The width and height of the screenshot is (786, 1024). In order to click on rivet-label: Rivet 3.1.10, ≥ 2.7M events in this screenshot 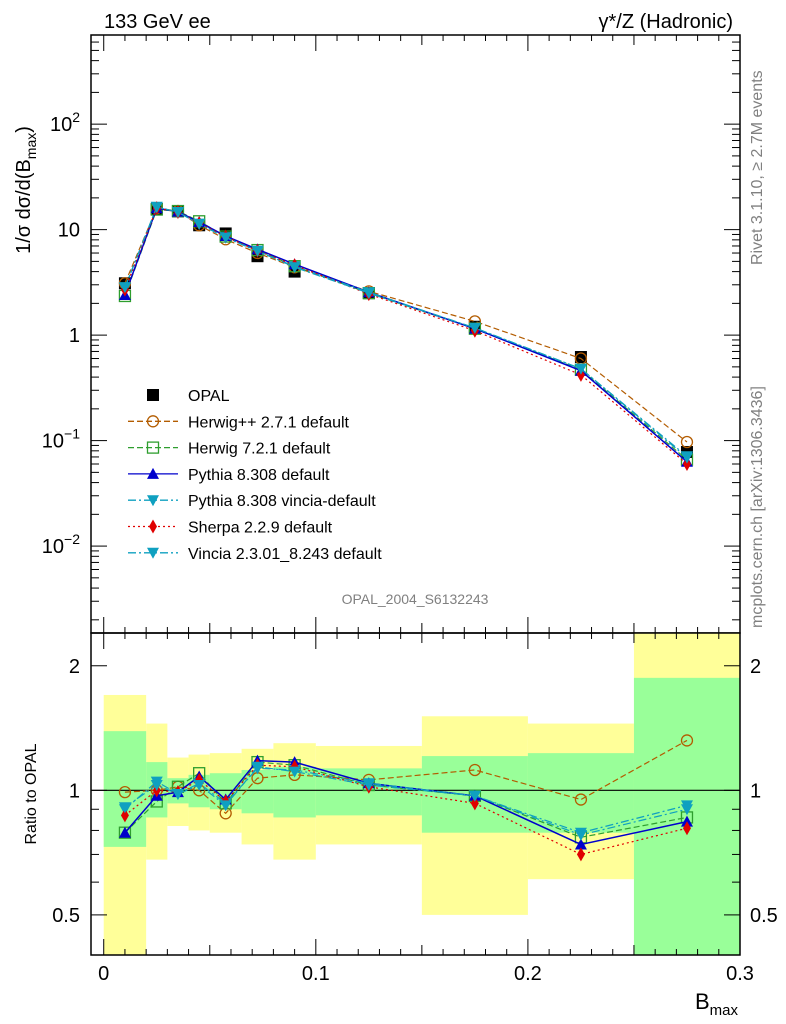, I will do `click(757, 167)`.